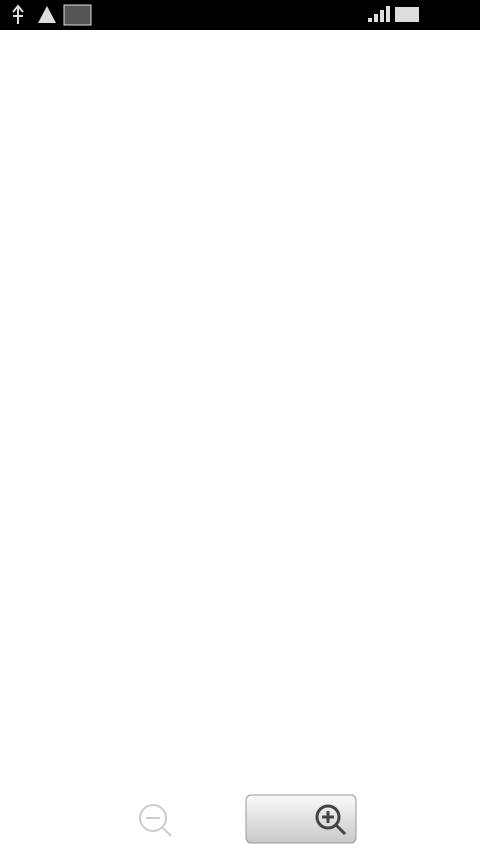 This screenshot has width=480, height=854. I want to click on zoom-out-icon, so click(159, 827).